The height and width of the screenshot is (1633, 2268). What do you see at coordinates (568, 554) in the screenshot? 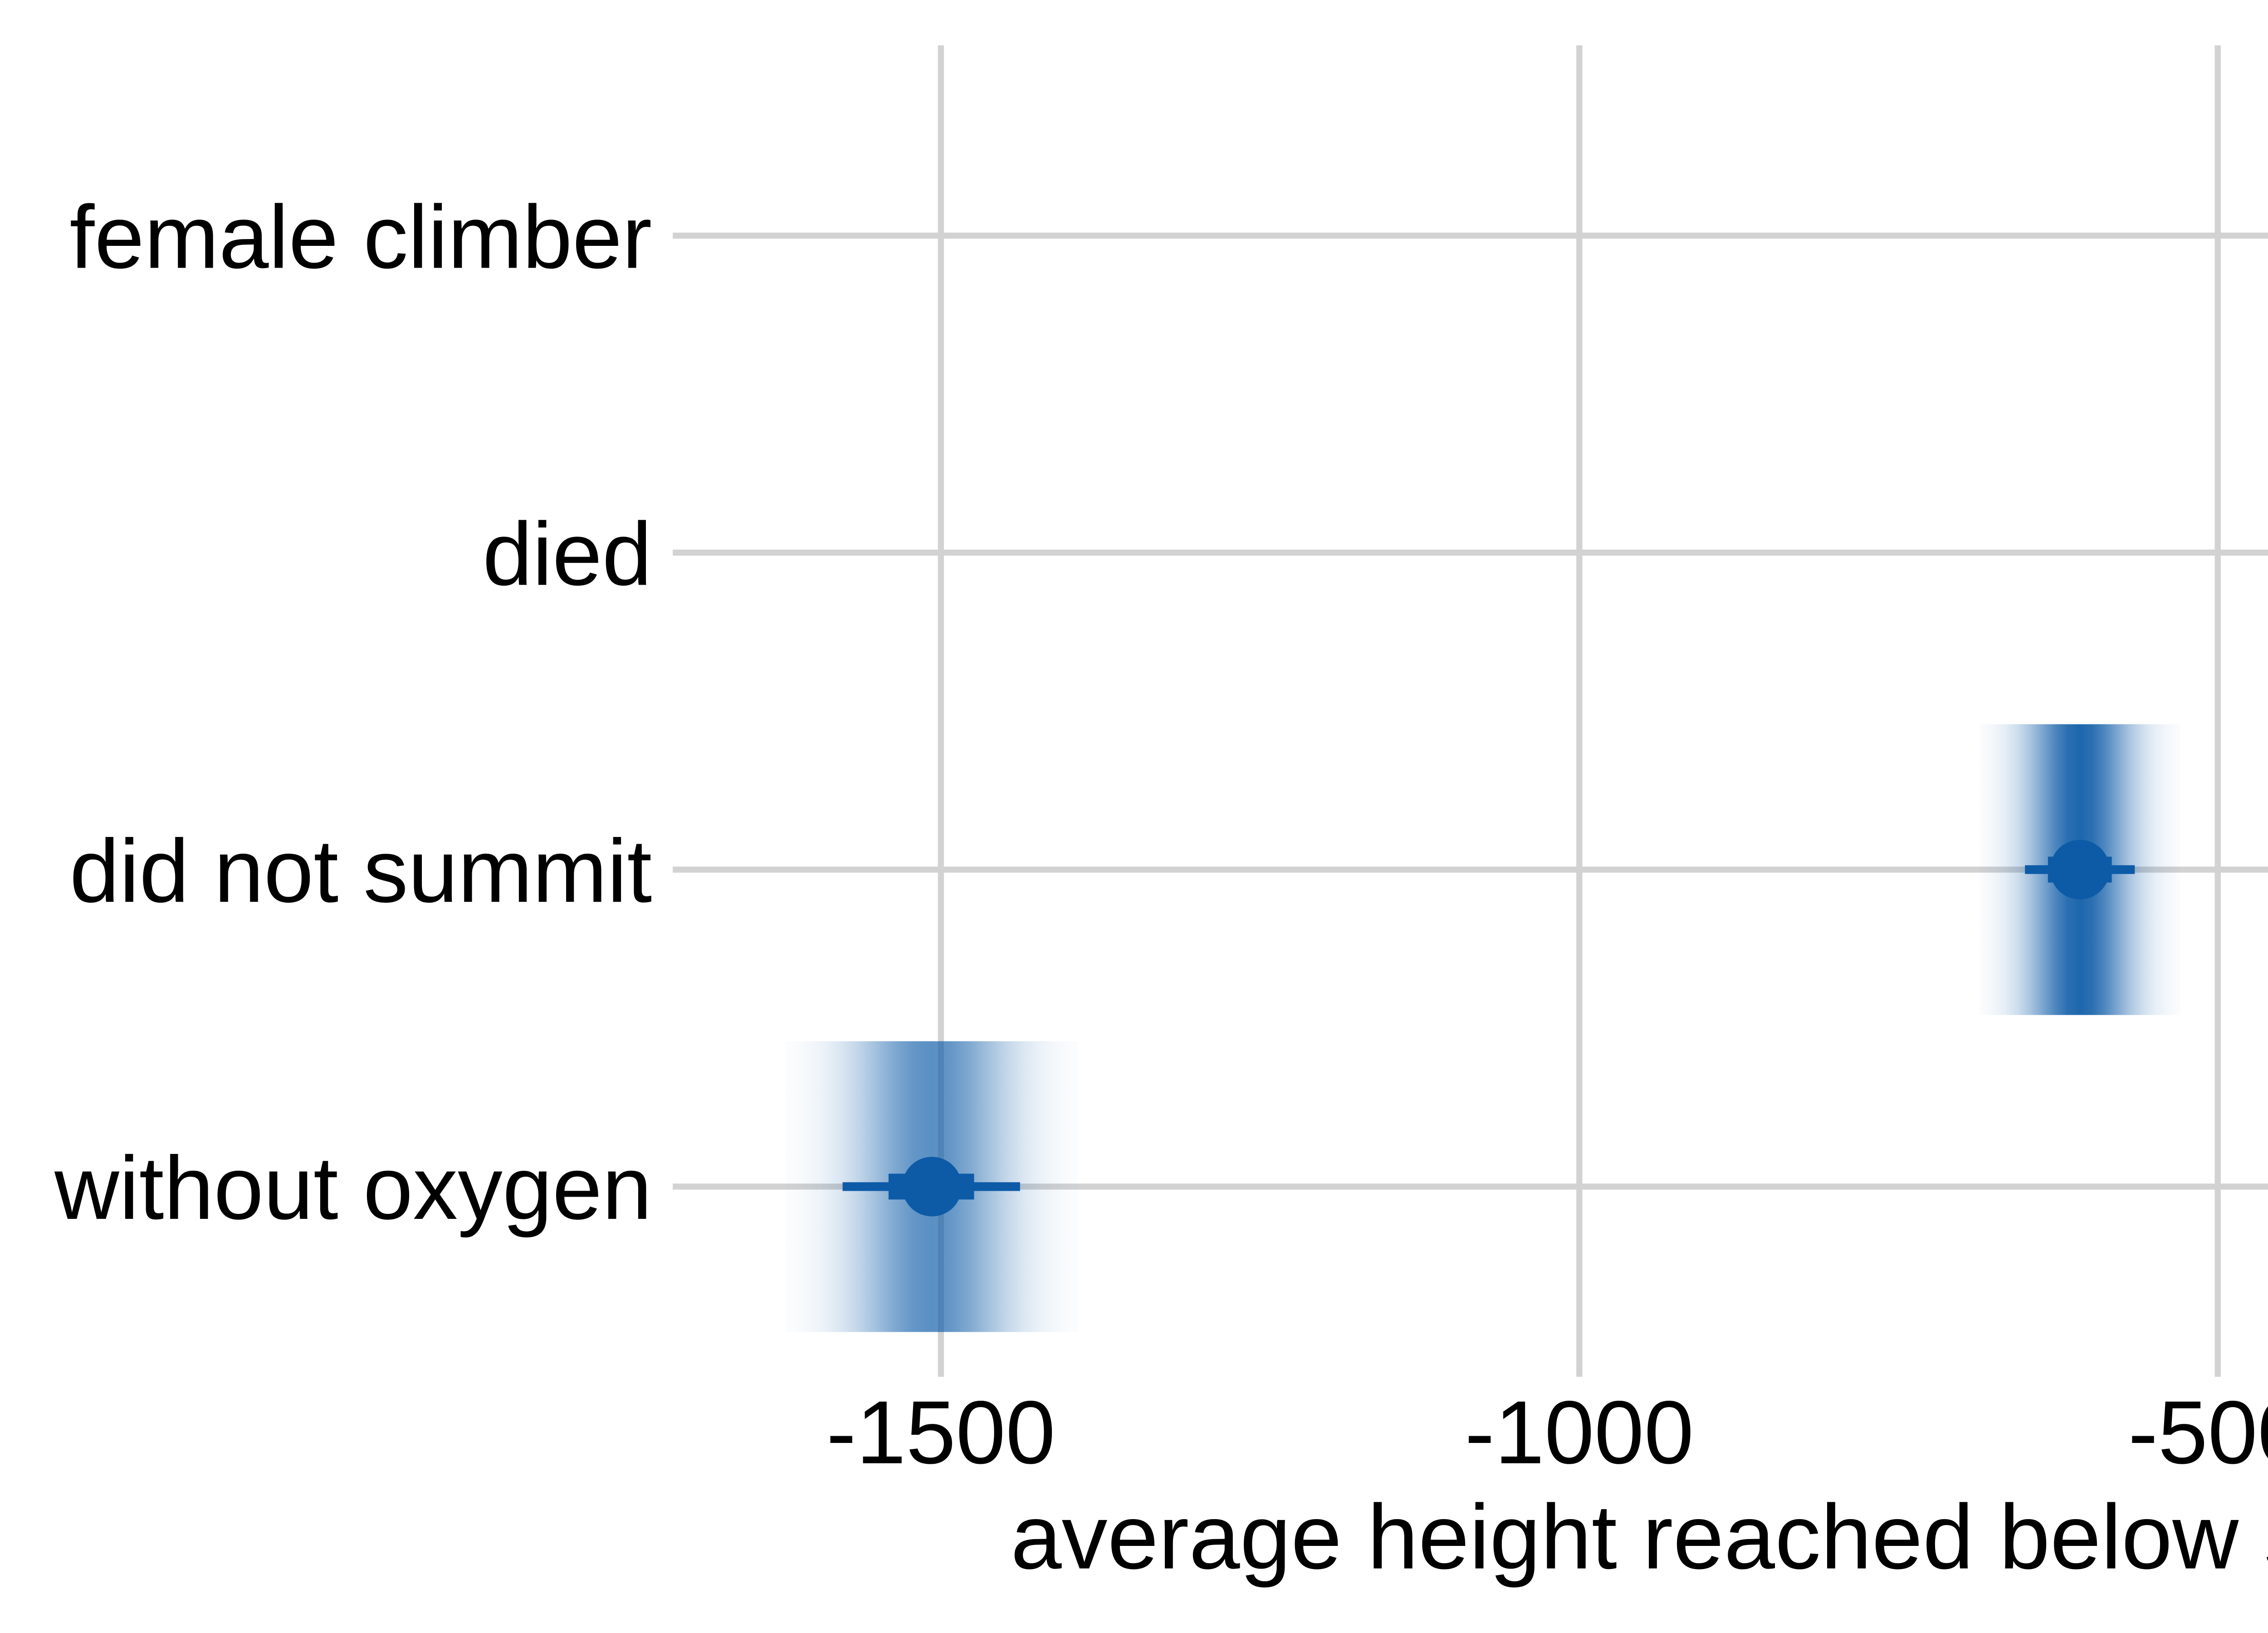
I see `y-axis-label-died: died` at bounding box center [568, 554].